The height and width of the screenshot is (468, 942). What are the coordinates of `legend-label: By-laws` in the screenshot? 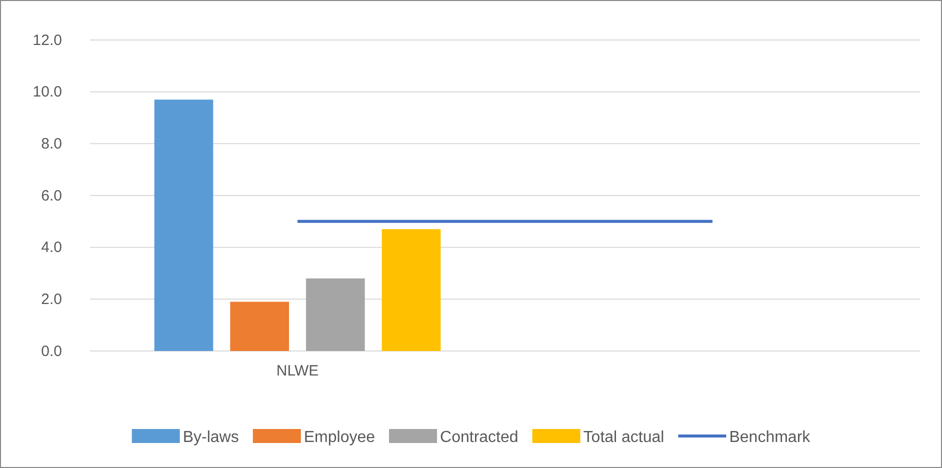 It's located at (210, 437).